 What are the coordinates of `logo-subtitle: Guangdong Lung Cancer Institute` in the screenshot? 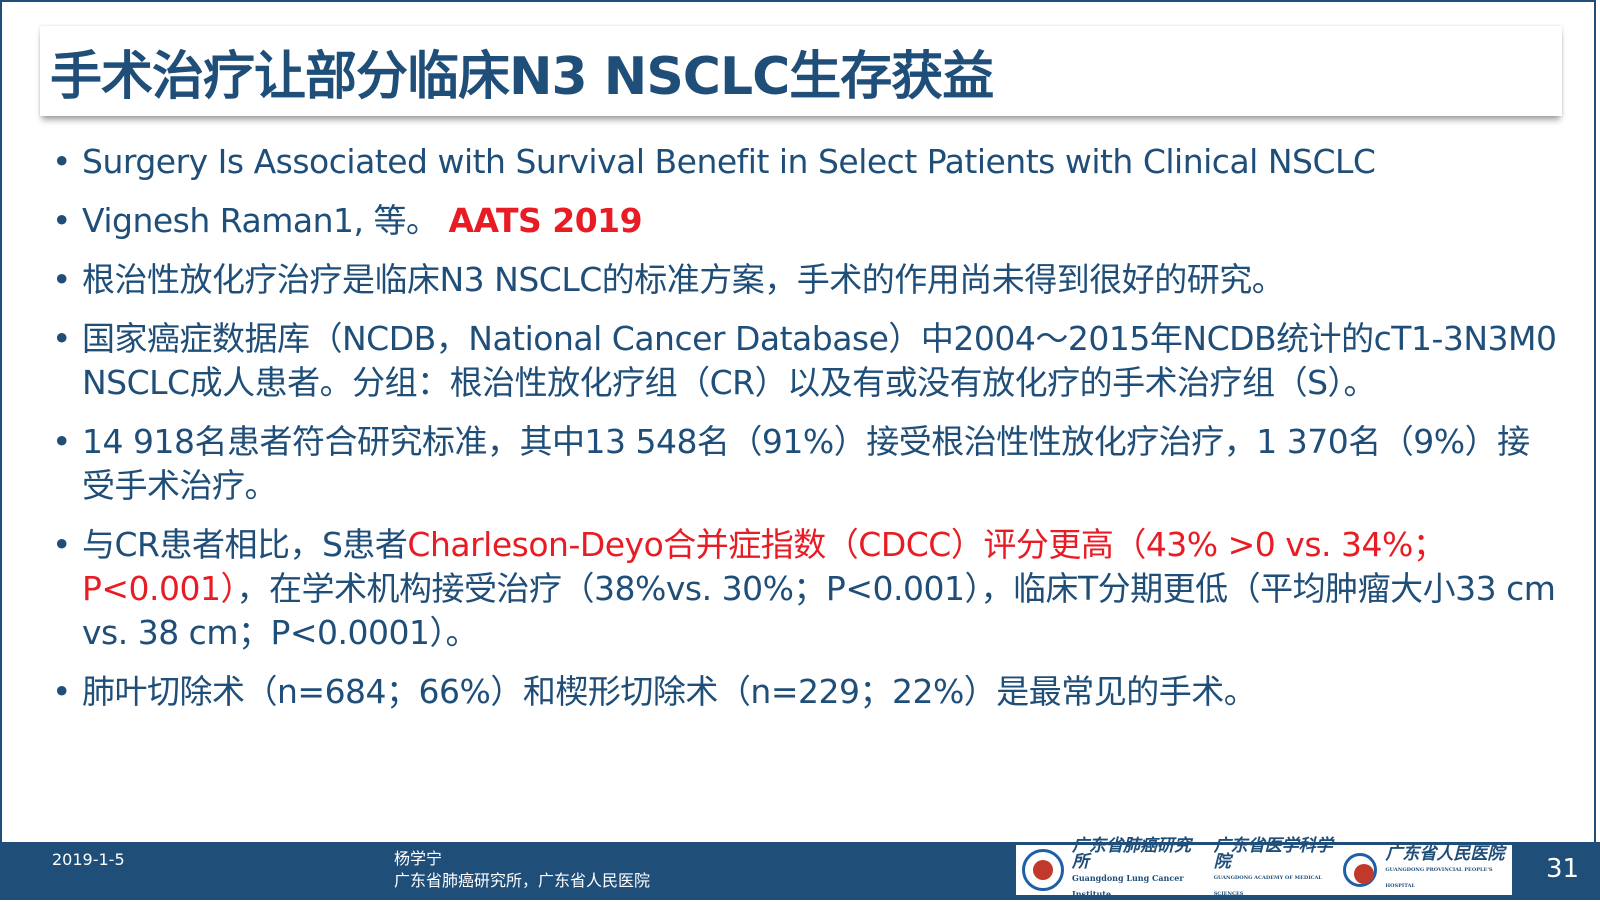 It's located at (1128, 886).